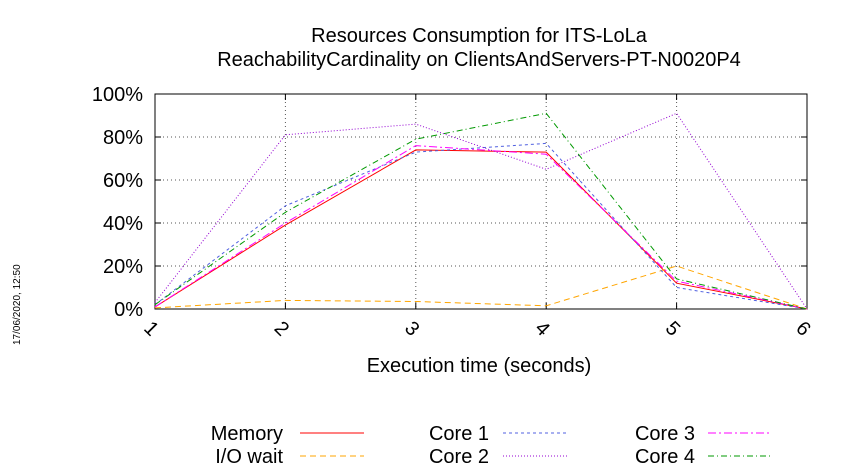 The width and height of the screenshot is (850, 475). What do you see at coordinates (281, 328) in the screenshot?
I see `x-tick-label: 2` at bounding box center [281, 328].